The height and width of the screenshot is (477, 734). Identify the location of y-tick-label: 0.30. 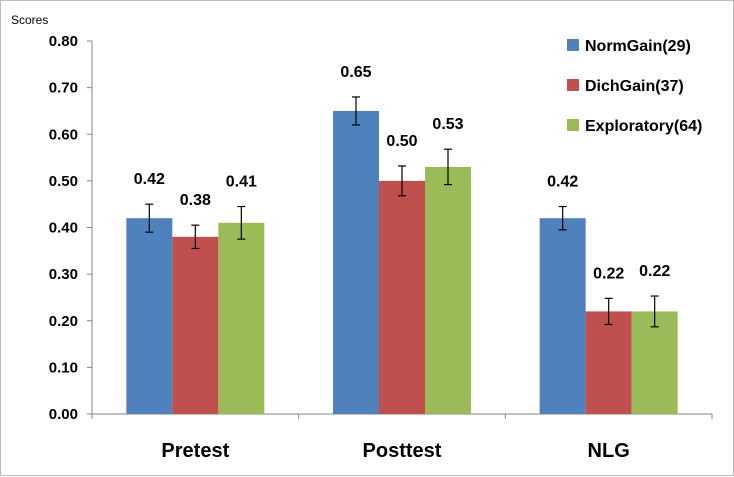
(63, 274).